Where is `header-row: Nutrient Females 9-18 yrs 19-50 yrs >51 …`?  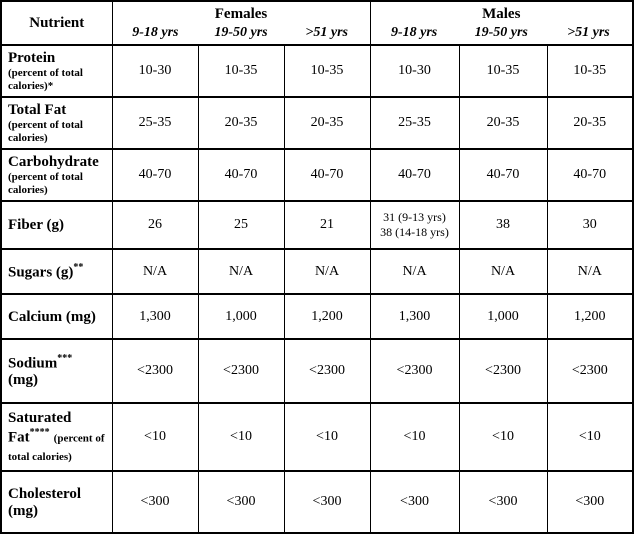 header-row: Nutrient Females 9-18 yrs 19-50 yrs >51 … is located at coordinates (317, 23).